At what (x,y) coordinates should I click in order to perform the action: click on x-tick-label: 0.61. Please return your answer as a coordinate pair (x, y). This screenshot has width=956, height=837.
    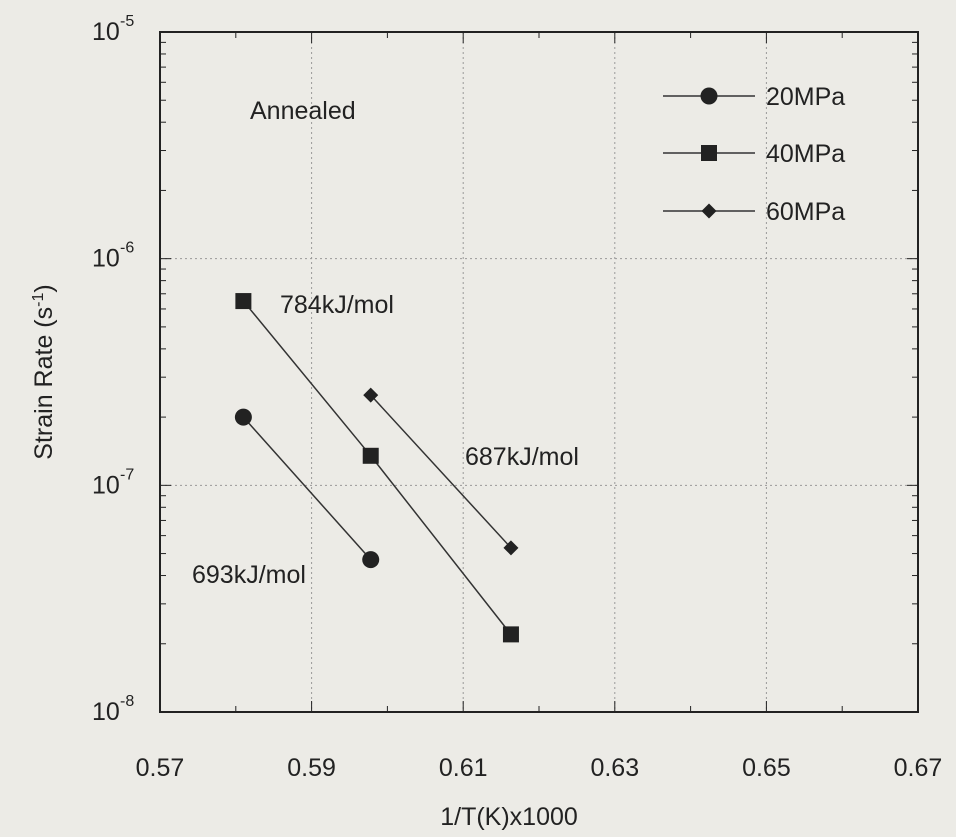
    Looking at the image, I should click on (463, 768).